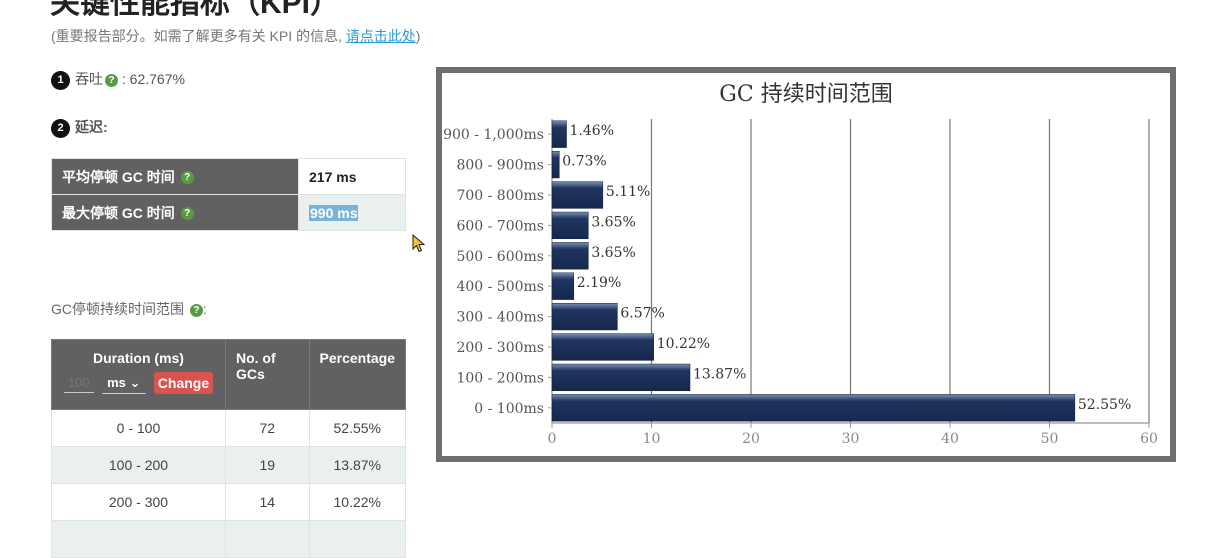  Describe the element at coordinates (493, 135) in the screenshot. I see `category-label: 900 - 1,000ms` at that location.